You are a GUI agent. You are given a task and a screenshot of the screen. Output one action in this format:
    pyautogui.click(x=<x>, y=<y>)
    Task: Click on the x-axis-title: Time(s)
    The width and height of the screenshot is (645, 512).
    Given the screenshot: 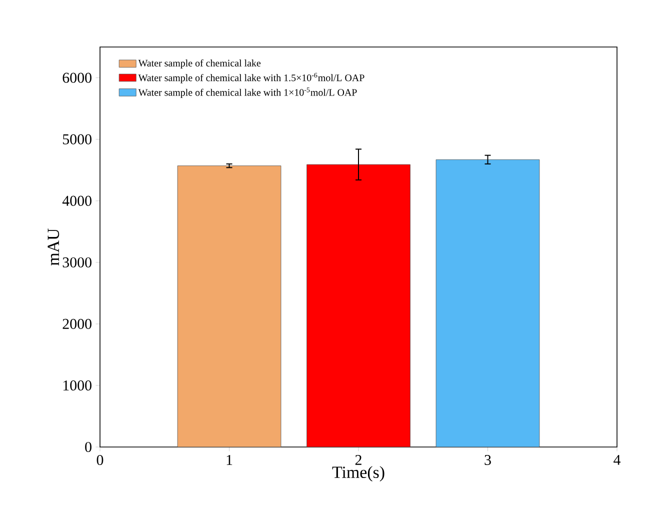 What is the action you would take?
    pyautogui.click(x=358, y=474)
    